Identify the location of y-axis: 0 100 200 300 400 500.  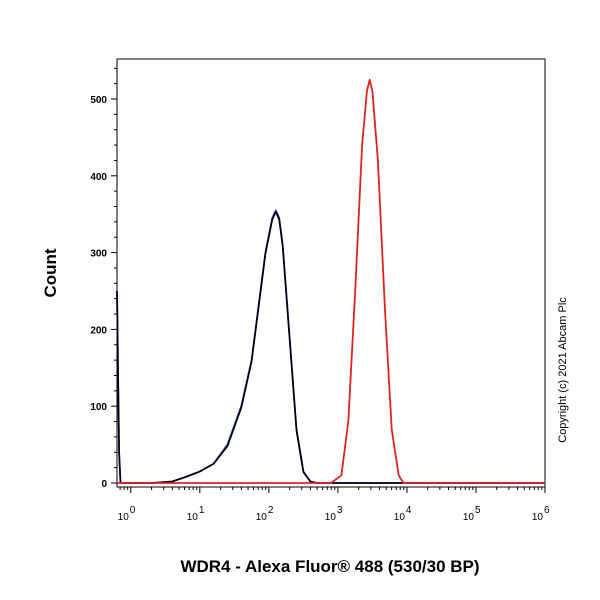
(103, 278).